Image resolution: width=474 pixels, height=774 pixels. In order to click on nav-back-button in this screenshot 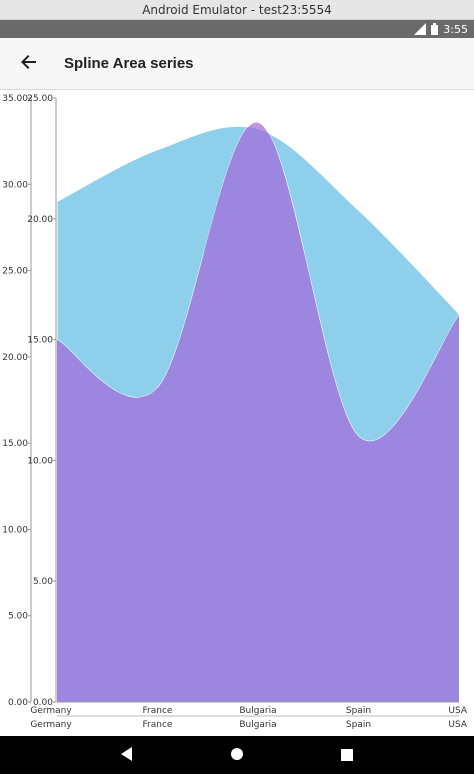, I will do `click(127, 755)`.